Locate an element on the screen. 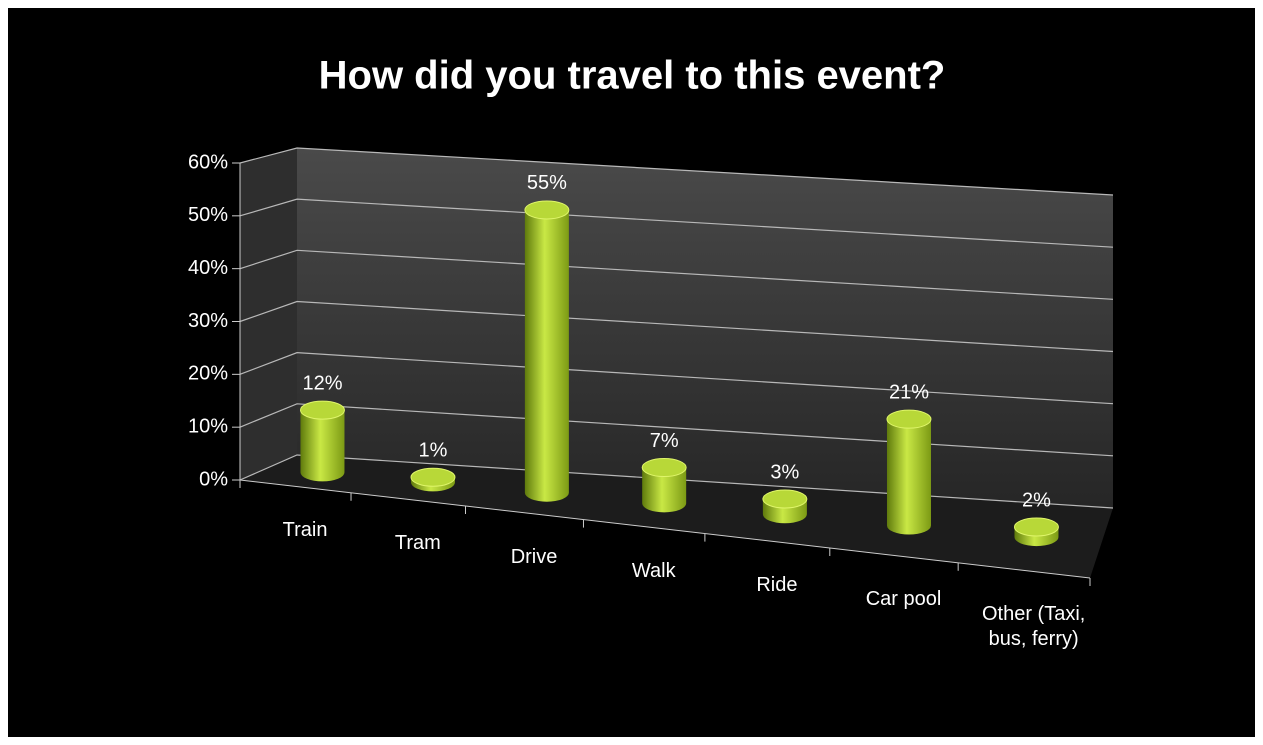  x-tick-label: Tram is located at coordinates (417, 543).